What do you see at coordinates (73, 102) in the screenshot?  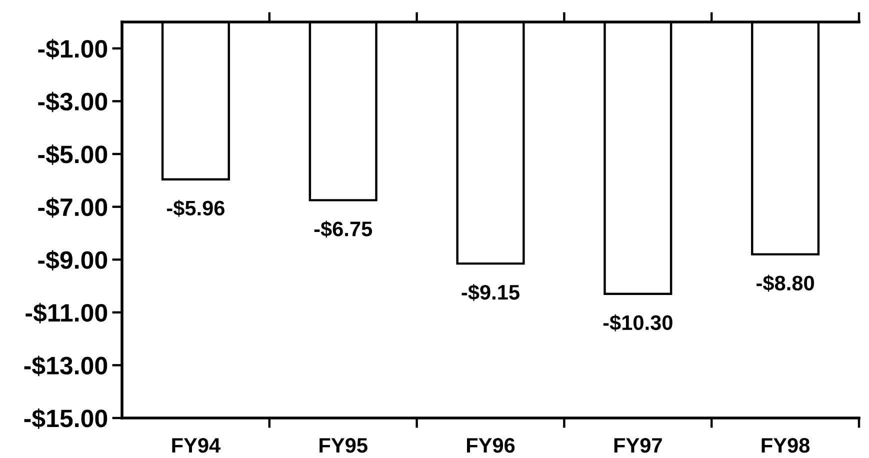 I see `y-tick-label: -$3.00` at bounding box center [73, 102].